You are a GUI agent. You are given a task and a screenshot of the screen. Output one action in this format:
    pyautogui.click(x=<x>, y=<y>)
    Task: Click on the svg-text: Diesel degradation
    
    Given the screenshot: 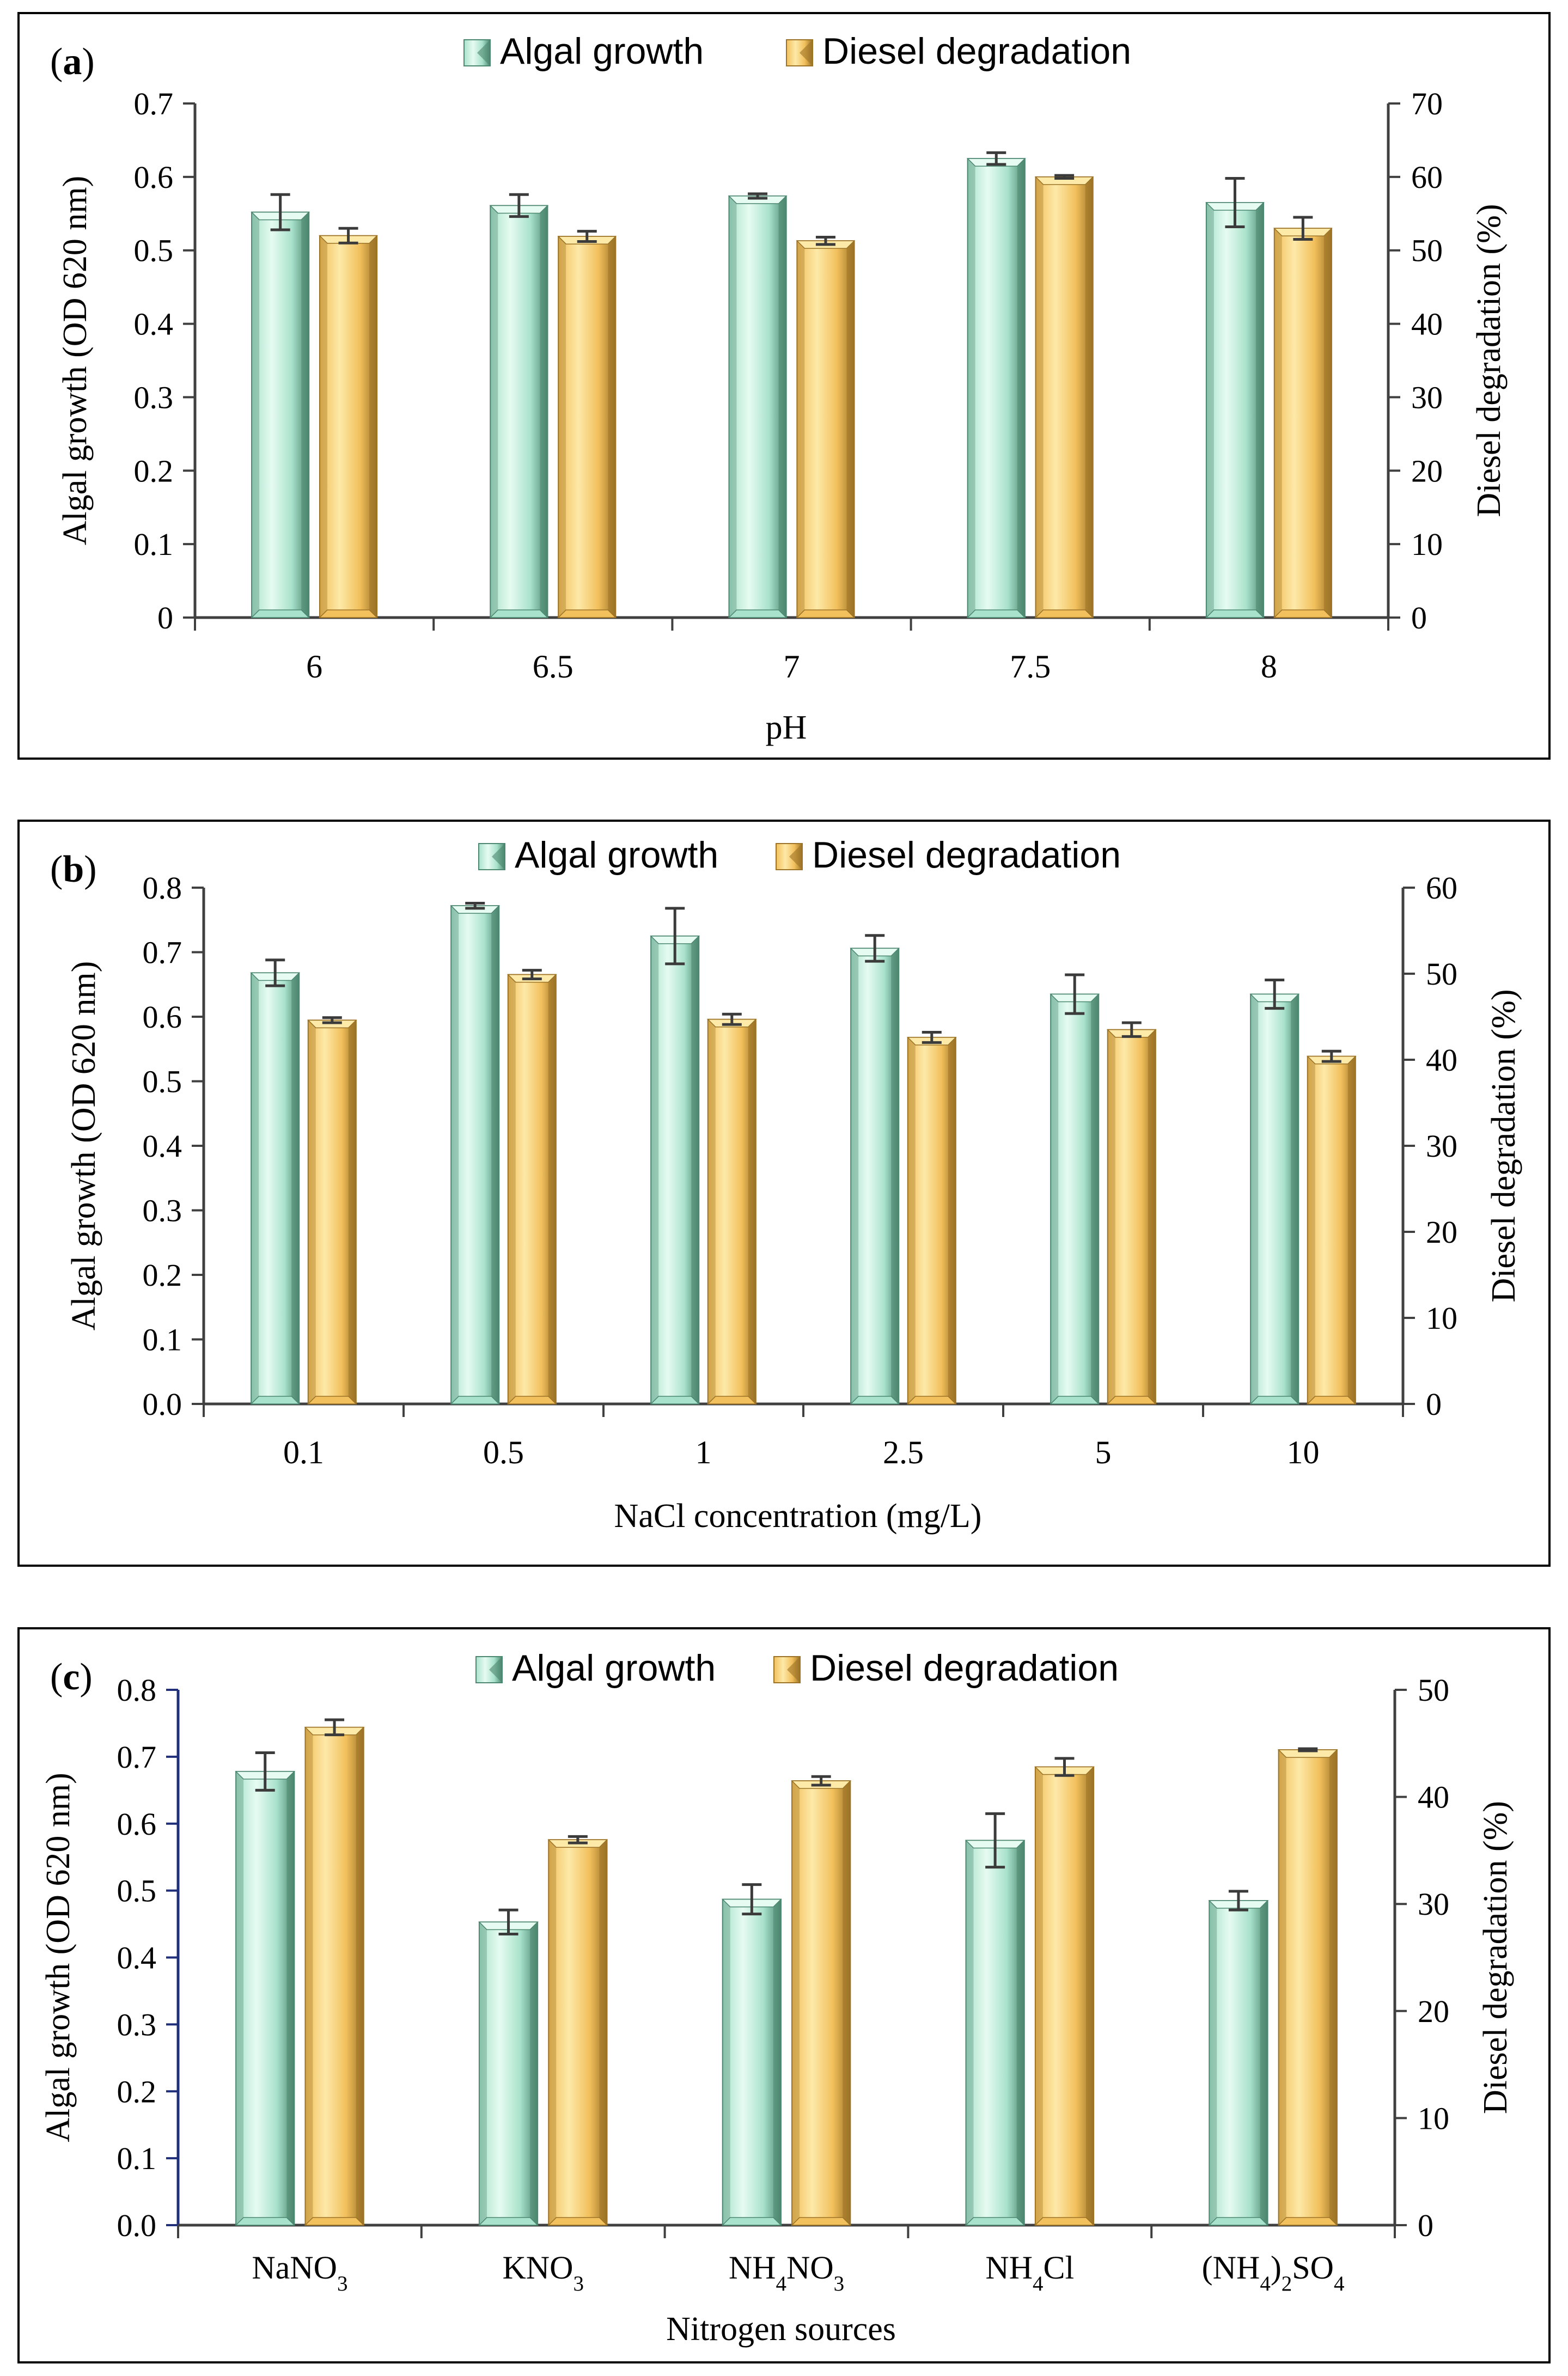 What is the action you would take?
    pyautogui.click(x=967, y=855)
    